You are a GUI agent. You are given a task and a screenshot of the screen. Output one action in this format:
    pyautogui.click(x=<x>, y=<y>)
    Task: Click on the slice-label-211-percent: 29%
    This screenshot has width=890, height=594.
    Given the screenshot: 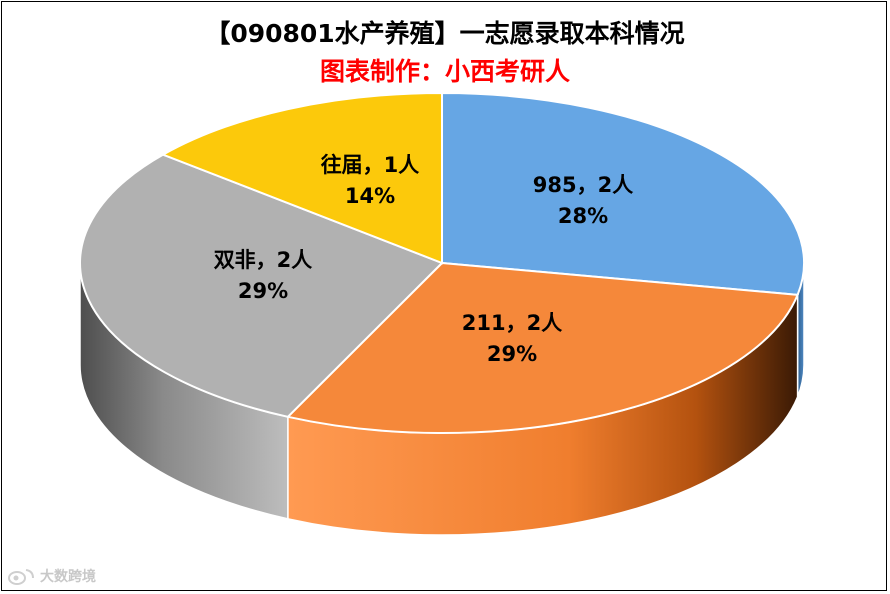 What is the action you would take?
    pyautogui.click(x=512, y=354)
    